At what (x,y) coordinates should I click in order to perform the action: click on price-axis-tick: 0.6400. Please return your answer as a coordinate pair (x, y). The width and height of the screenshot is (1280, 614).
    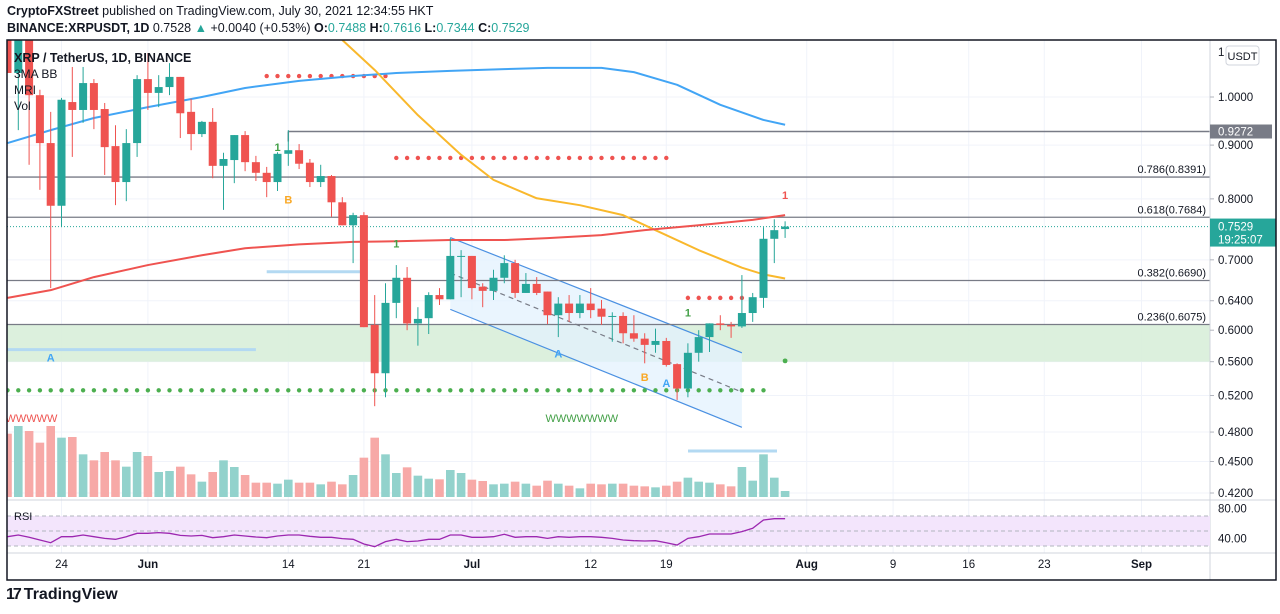
    Looking at the image, I should click on (1235, 302).